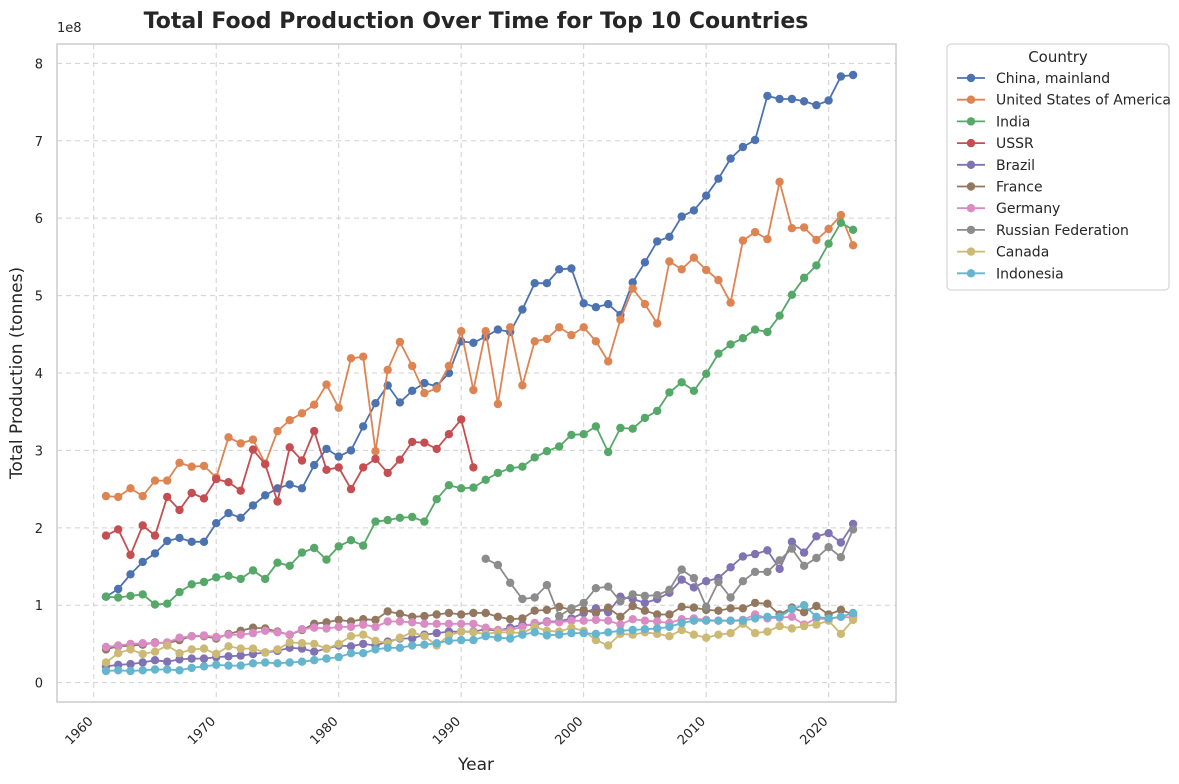 This screenshot has height=784, width=1179. I want to click on series-indonesia, so click(479, 638).